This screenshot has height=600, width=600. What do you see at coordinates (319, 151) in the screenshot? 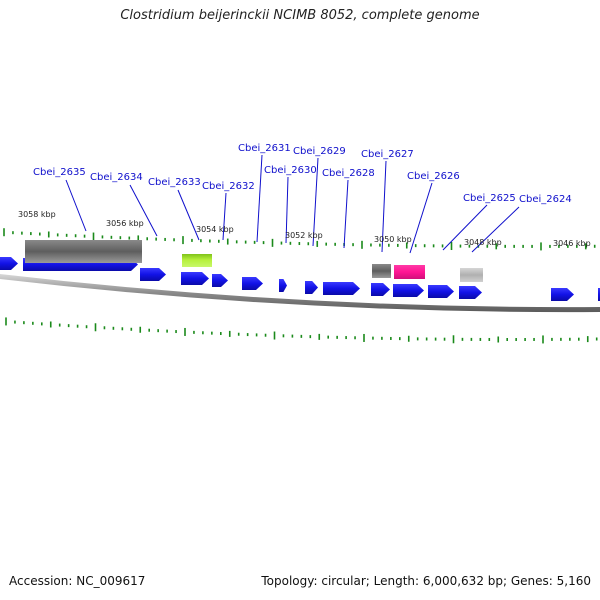
I see `gene-label-cbei-2629: Cbei_2629` at bounding box center [319, 151].